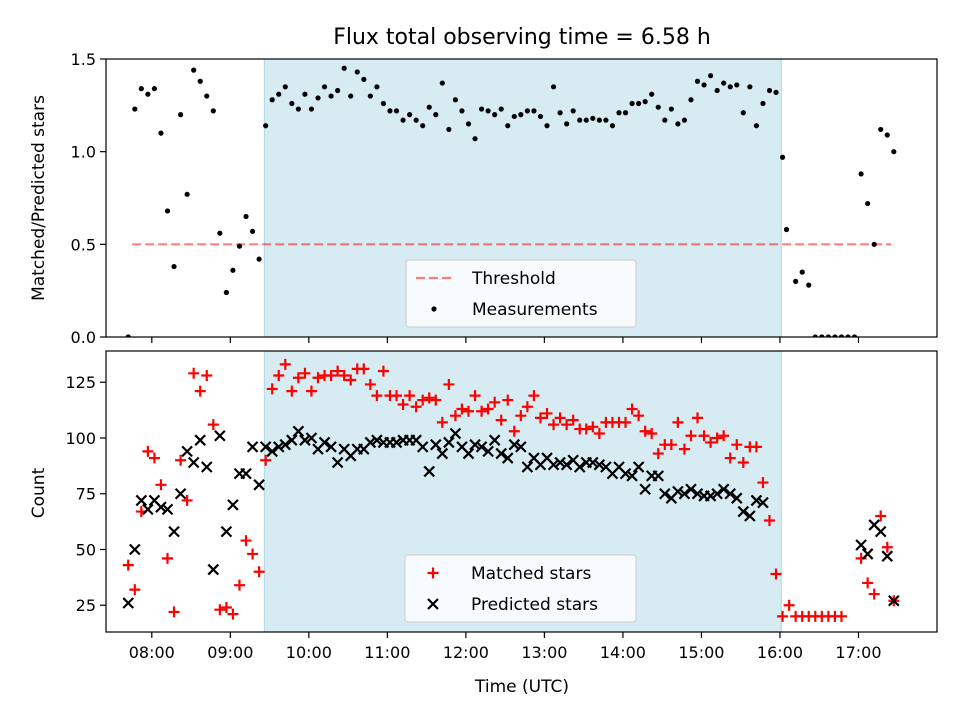 Image resolution: width=960 pixels, height=720 pixels. Describe the element at coordinates (544, 652) in the screenshot. I see `x-tick-label: 13:00` at that location.